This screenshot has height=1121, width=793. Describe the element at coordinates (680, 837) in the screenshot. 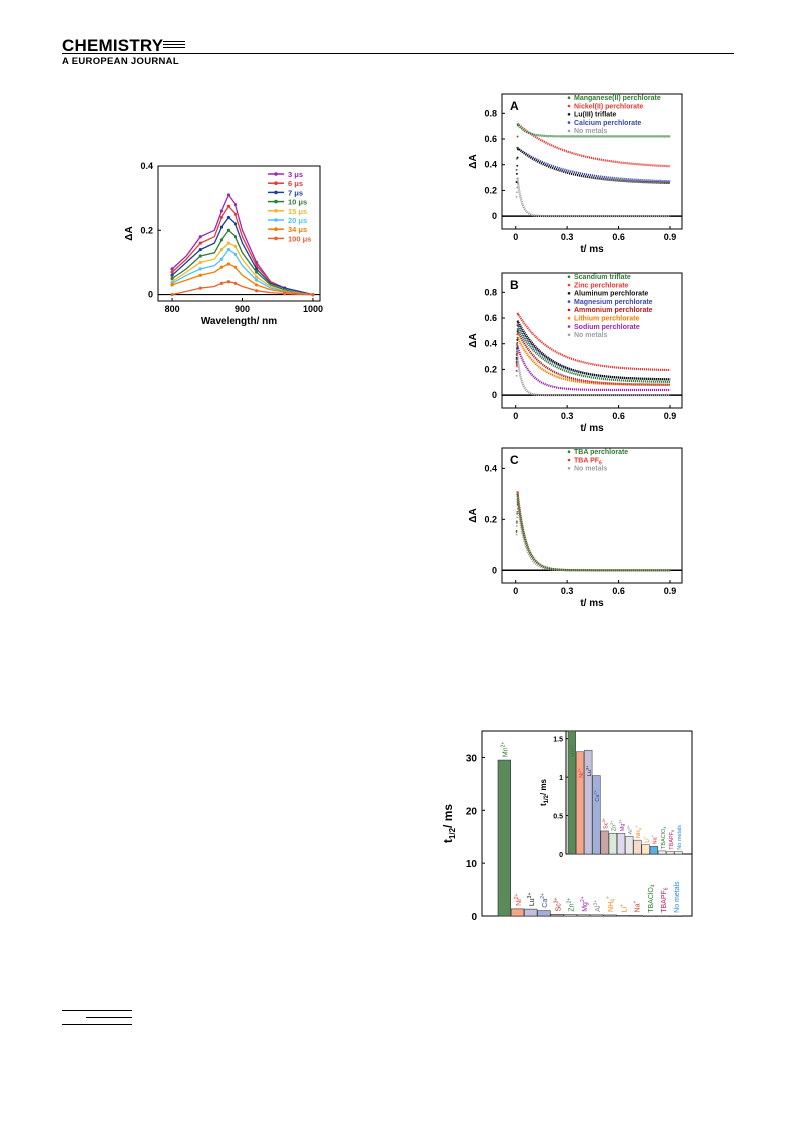

I see `inset-bar-label: No metals` at that location.